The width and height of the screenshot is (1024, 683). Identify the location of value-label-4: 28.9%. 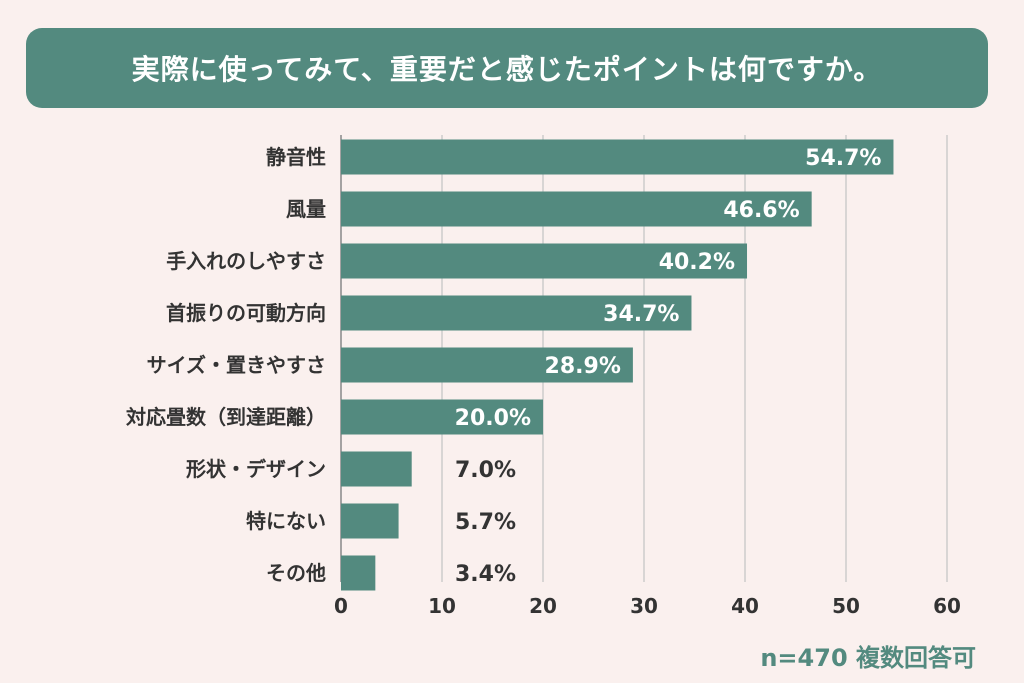
(583, 366).